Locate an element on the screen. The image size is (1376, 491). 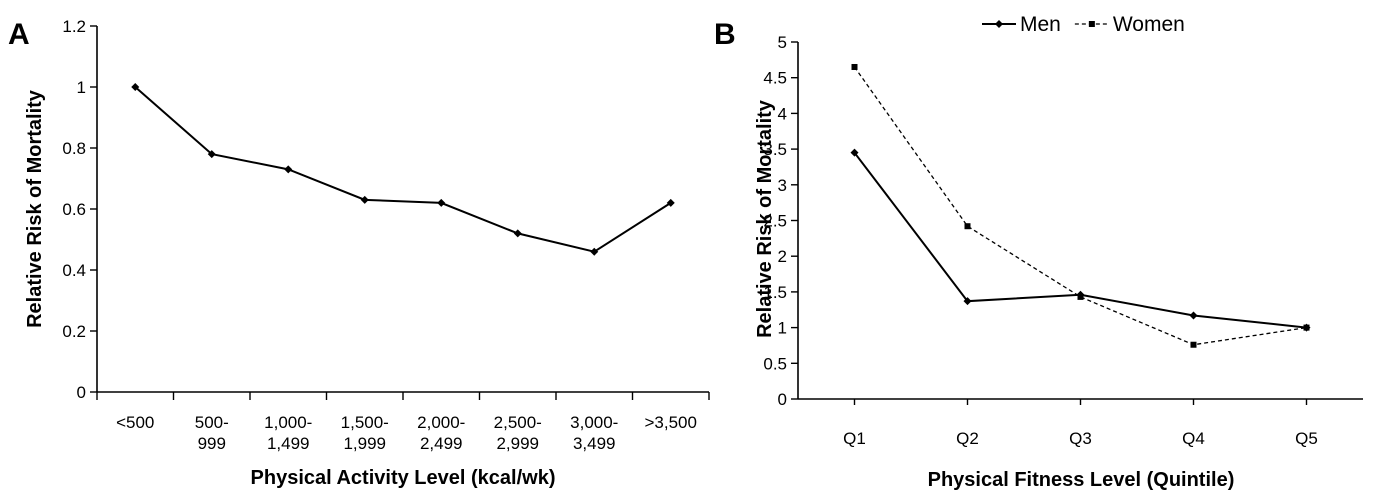
x-tick-label: 2,000-2,499 is located at coordinates (441, 433).